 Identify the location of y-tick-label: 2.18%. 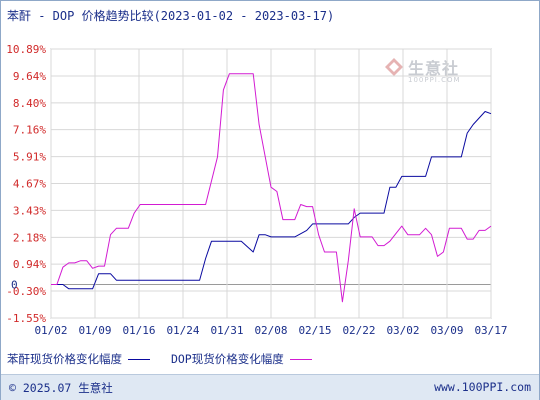
(29, 237).